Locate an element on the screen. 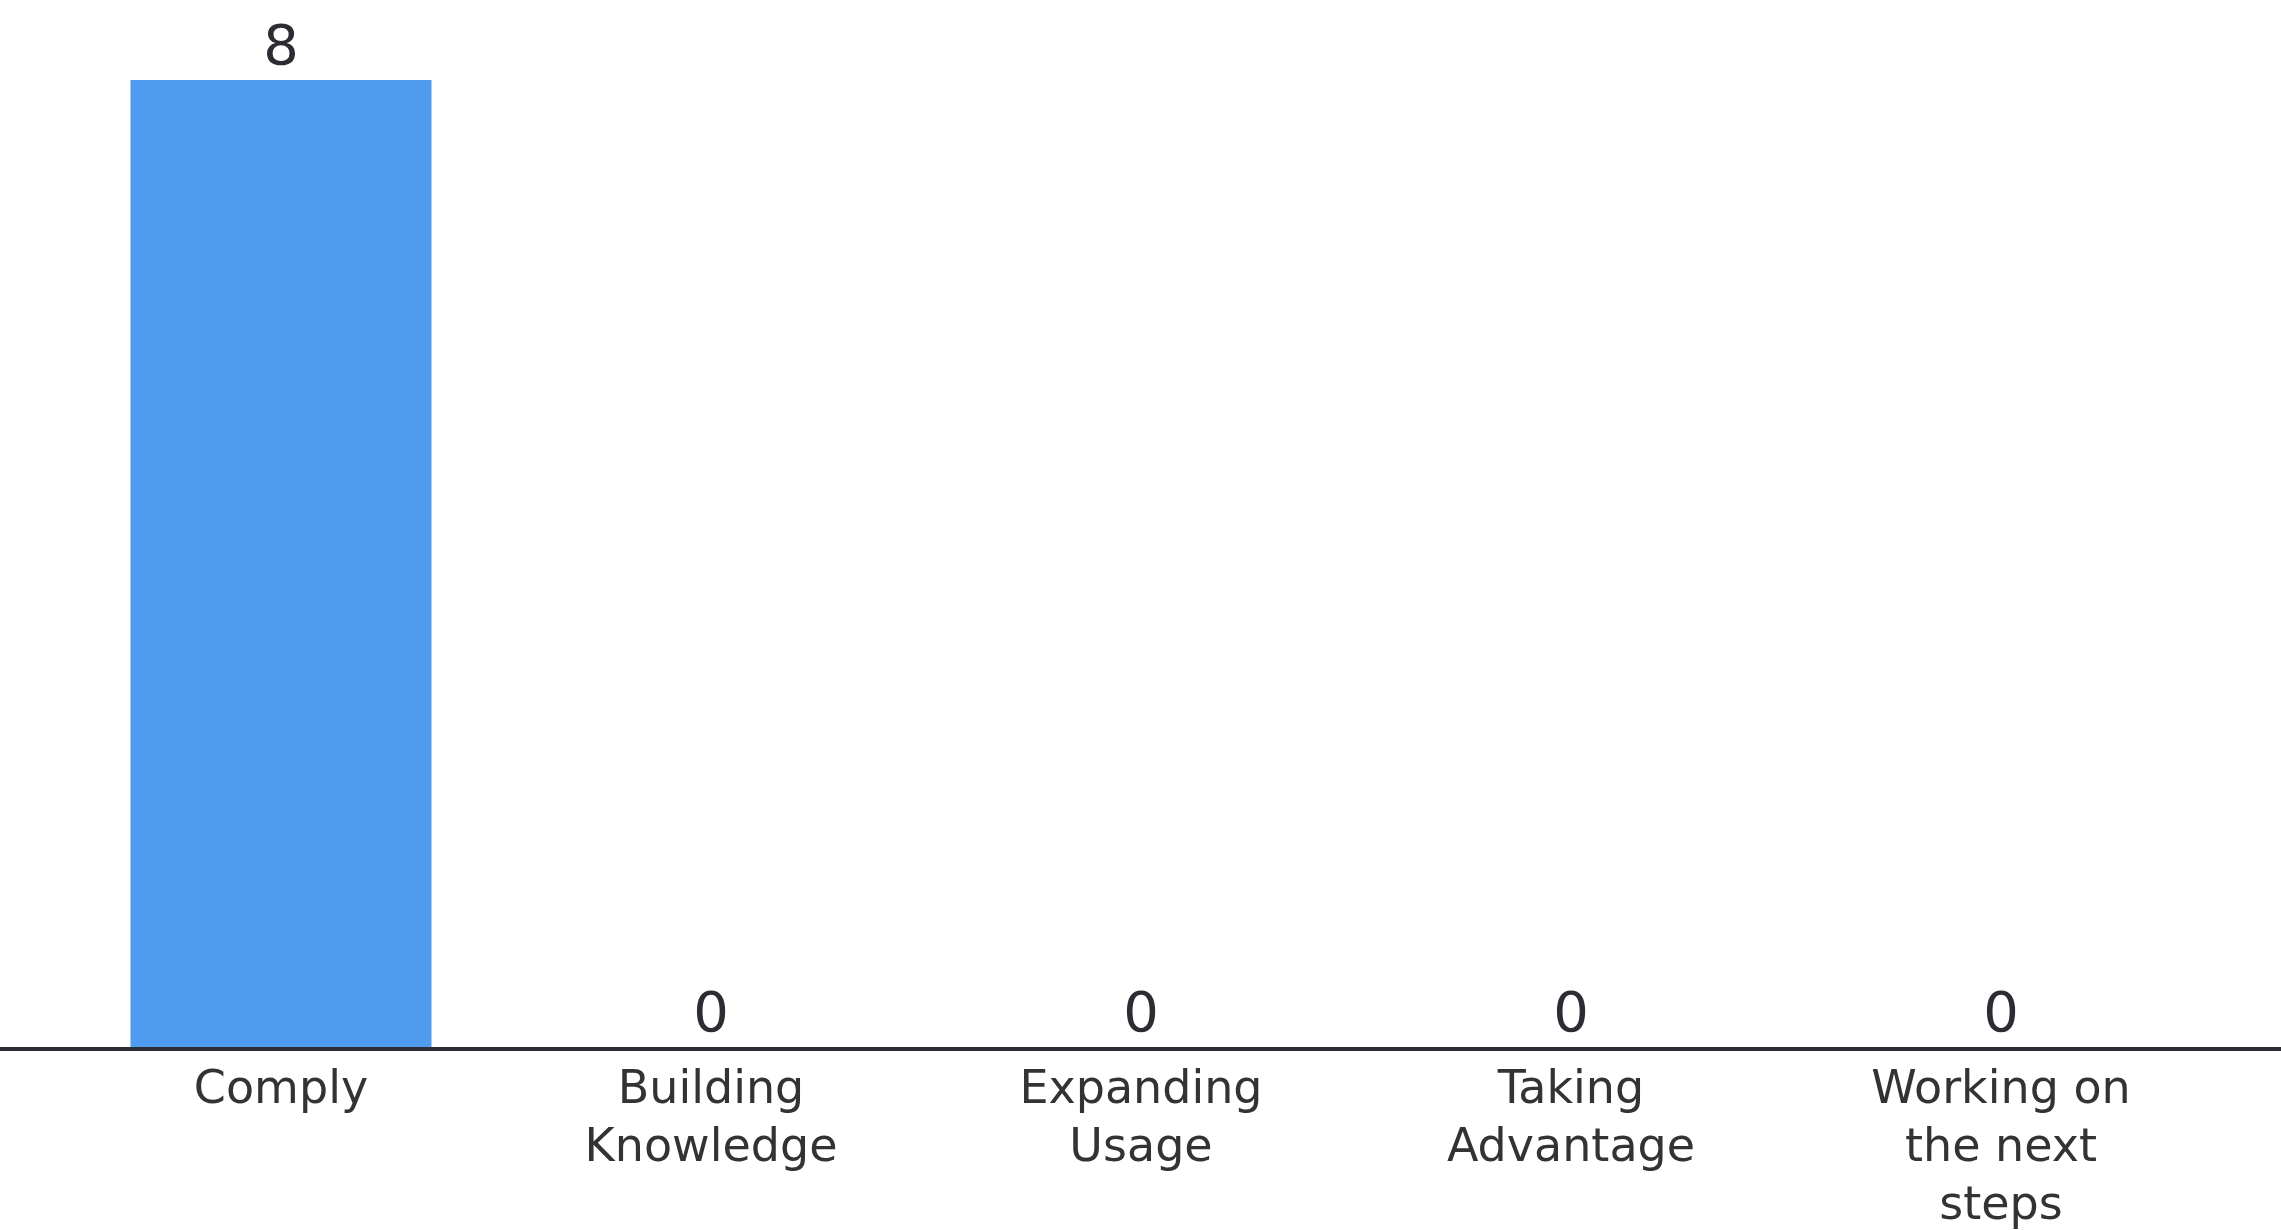 This screenshot has height=1230, width=2281. x-tick-label: Building Knowledge is located at coordinates (711, 1116).